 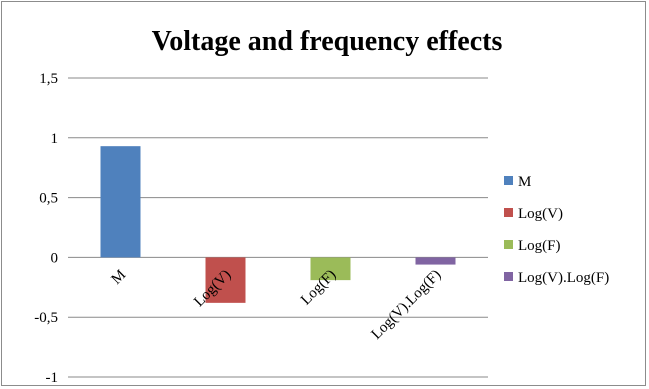 What do you see at coordinates (540, 214) in the screenshot?
I see `legend-label: Log(V)` at bounding box center [540, 214].